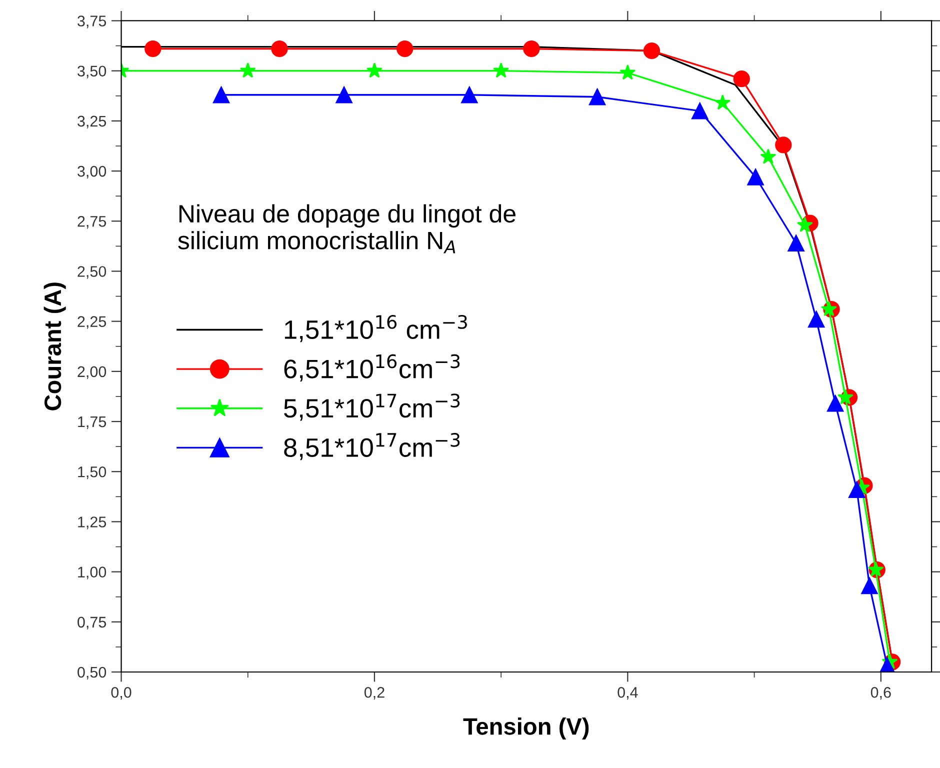  Describe the element at coordinates (55, 346) in the screenshot. I see `y-axis-title: Courant (A)` at that location.